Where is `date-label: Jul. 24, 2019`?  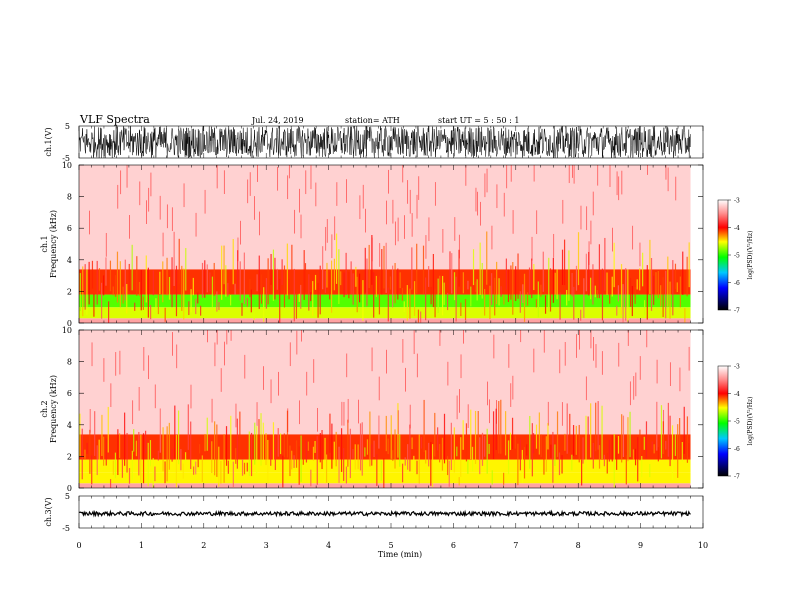 date-label: Jul. 24, 2019 is located at coordinates (277, 120).